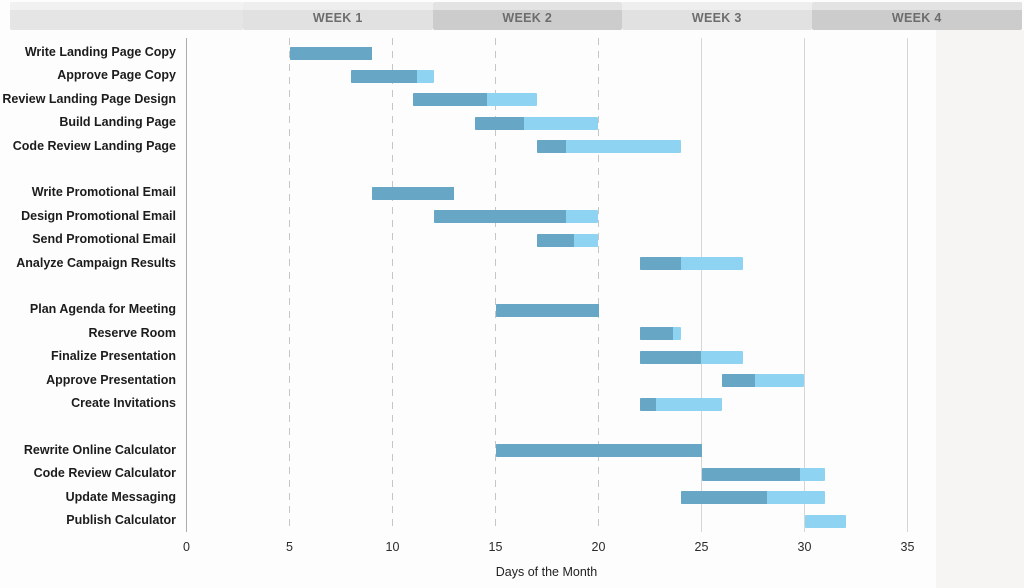 This screenshot has width=1024, height=588. What do you see at coordinates (104, 473) in the screenshot?
I see `task-label: Code Review Calculator` at bounding box center [104, 473].